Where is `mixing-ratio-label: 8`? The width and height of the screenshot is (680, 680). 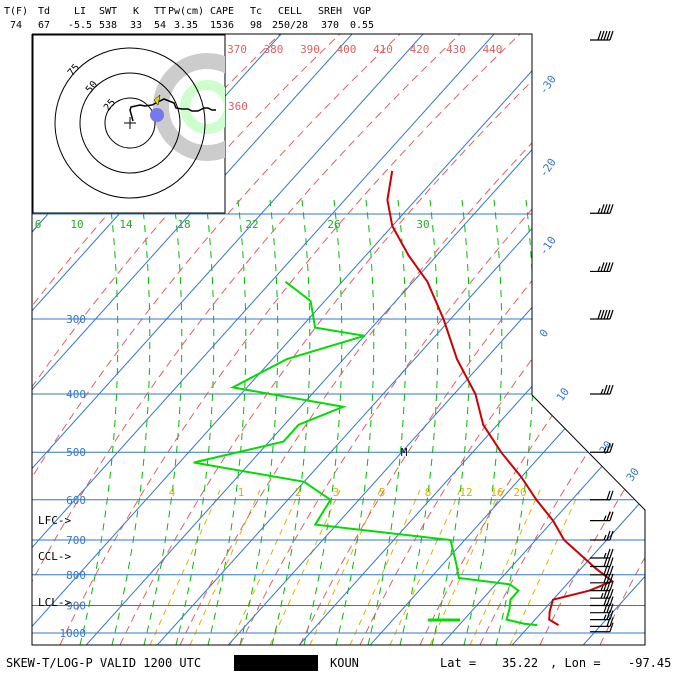 mixing-ratio-label: 8 is located at coordinates (428, 492).